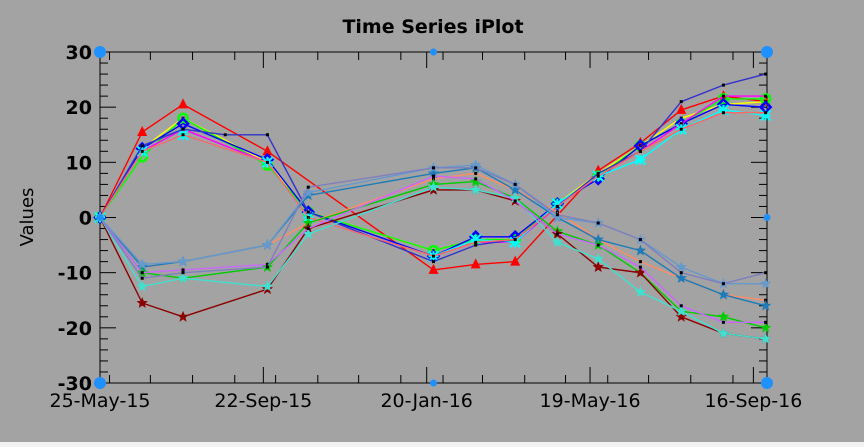 This screenshot has width=864, height=447. I want to click on y-tick-label: -20, so click(75, 329).